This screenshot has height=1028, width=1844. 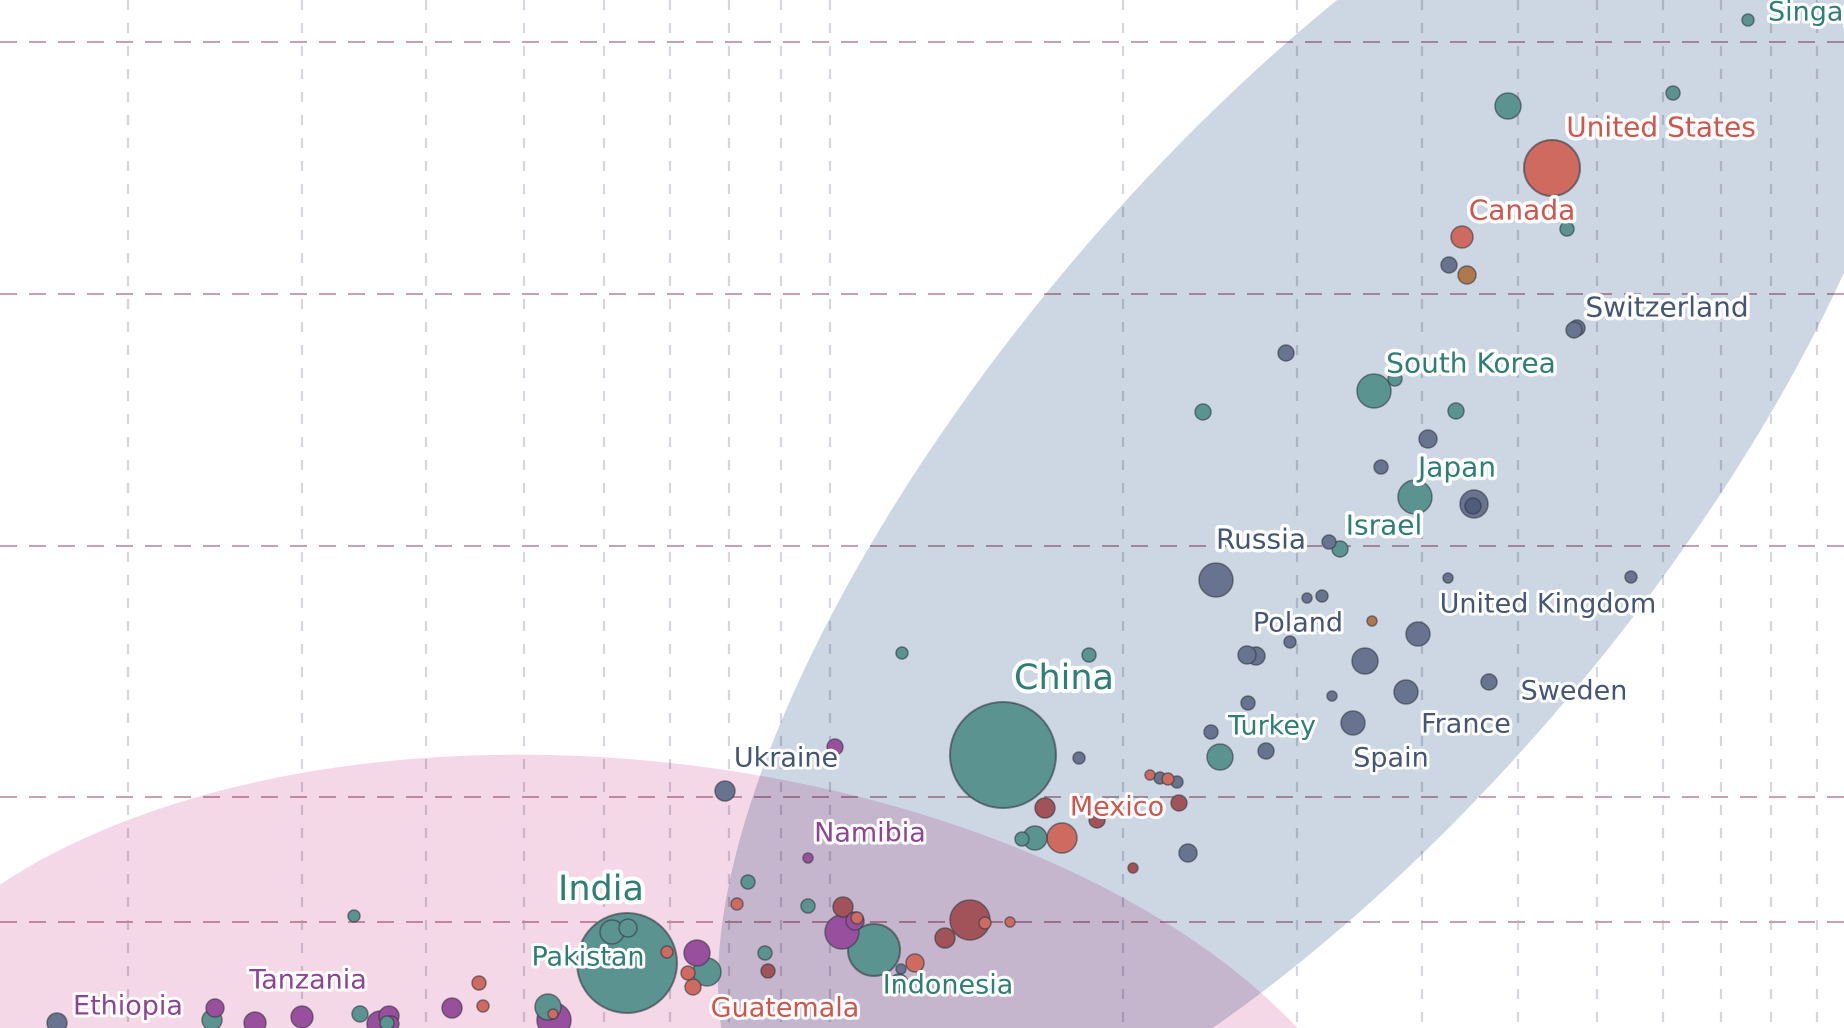 I want to click on bubble-spain, so click(x=1353, y=723).